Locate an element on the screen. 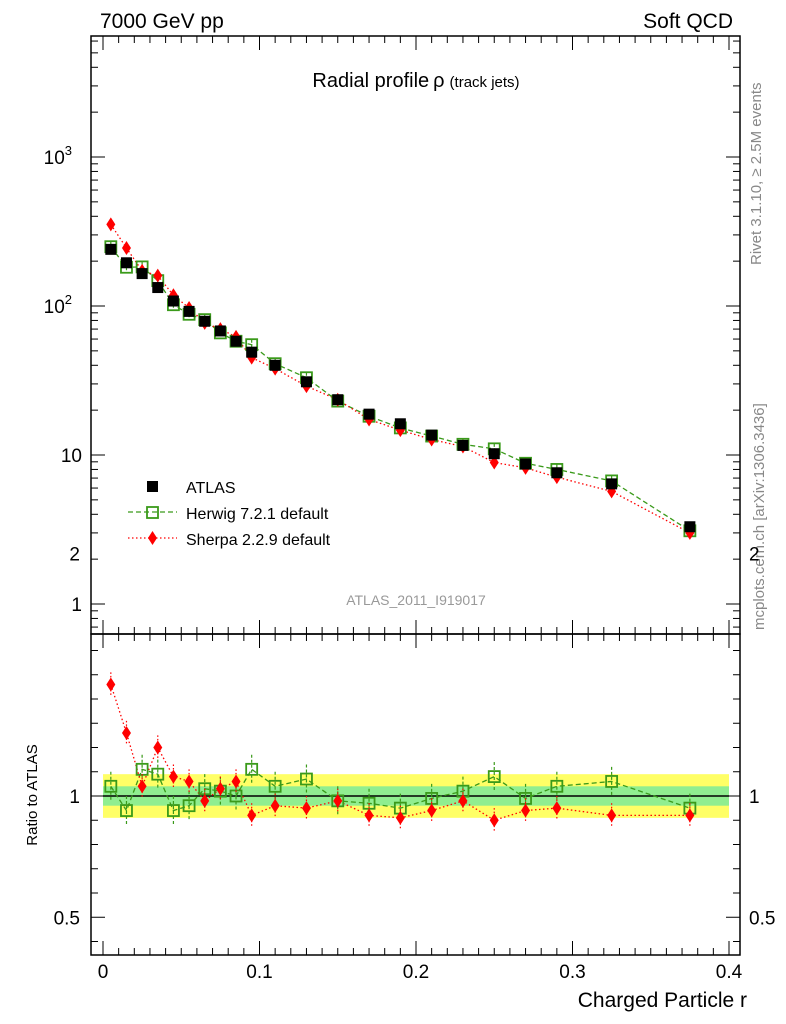 Image resolution: width=786 pixels, height=1024 pixels. main-title-symbol: ρ is located at coordinates (438, 81).